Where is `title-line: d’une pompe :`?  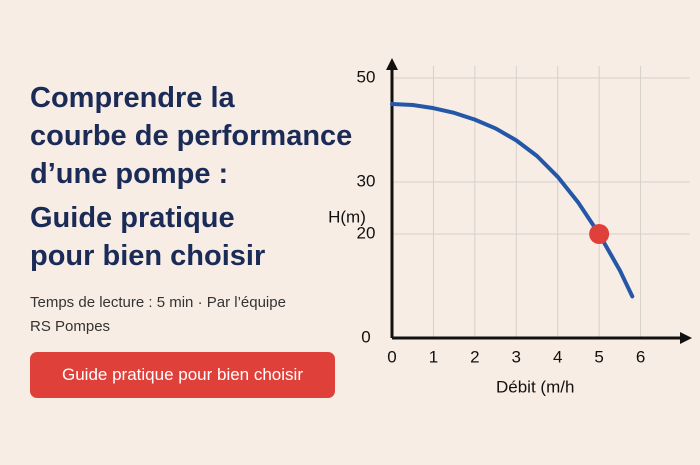 title-line: d’une pompe : is located at coordinates (129, 174).